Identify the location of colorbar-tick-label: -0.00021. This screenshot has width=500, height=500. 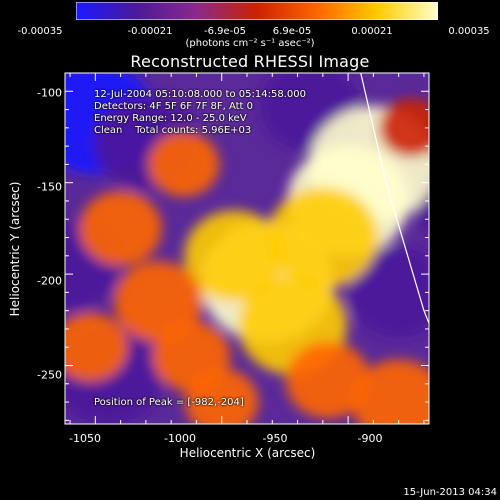
(150, 31).